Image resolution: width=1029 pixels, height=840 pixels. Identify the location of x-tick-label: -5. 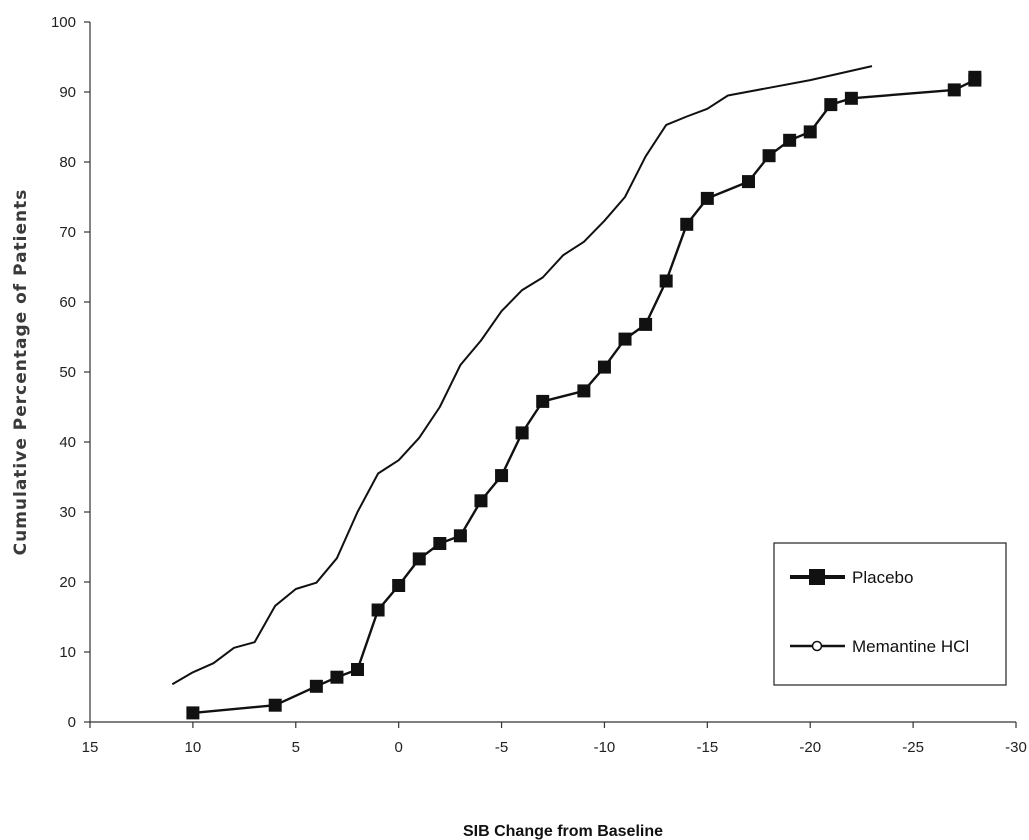
(501, 747).